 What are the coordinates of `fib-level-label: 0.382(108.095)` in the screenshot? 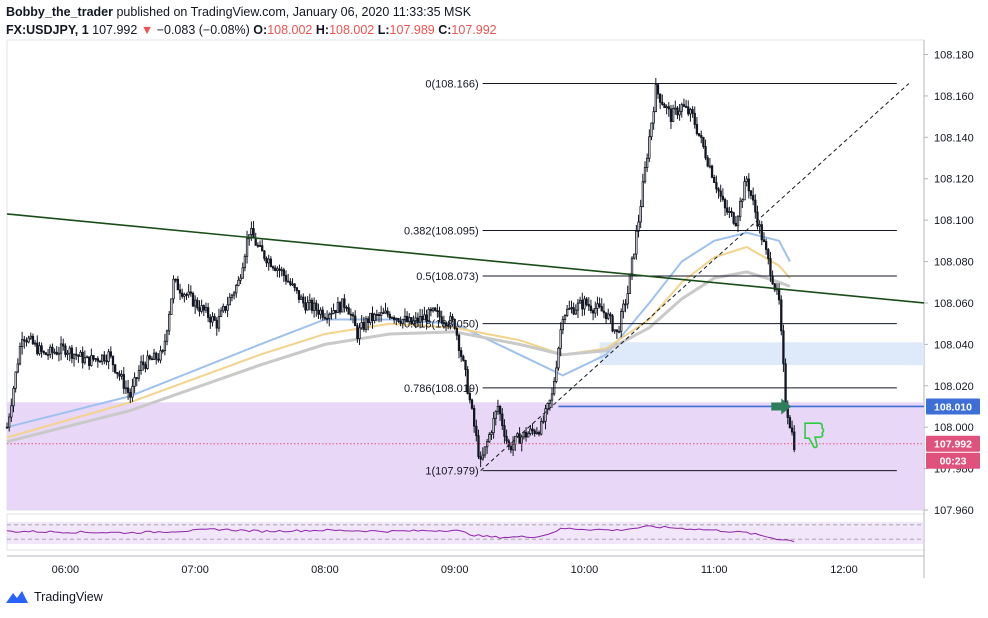 It's located at (441, 231).